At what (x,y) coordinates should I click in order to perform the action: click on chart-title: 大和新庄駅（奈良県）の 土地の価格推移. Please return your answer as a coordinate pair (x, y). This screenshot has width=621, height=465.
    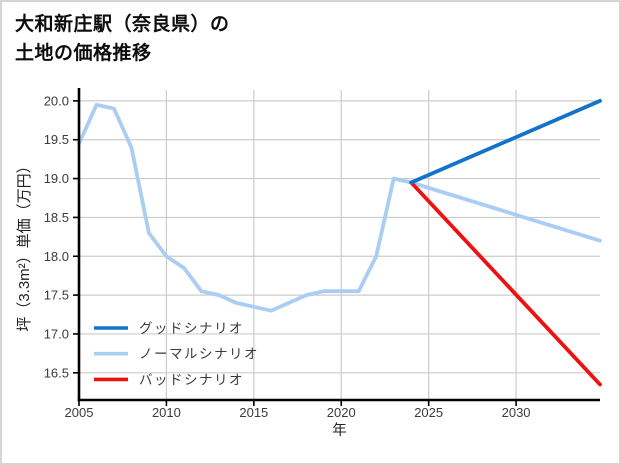
    Looking at the image, I should click on (122, 39).